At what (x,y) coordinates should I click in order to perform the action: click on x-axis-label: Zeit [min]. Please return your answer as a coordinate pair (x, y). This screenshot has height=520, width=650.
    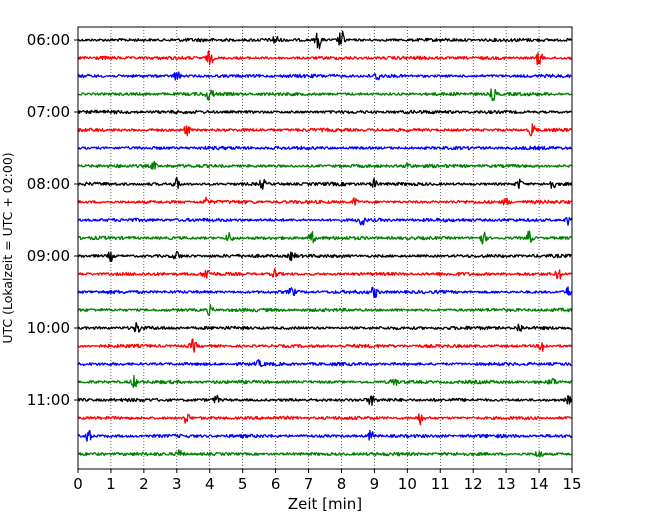
    Looking at the image, I should click on (325, 504).